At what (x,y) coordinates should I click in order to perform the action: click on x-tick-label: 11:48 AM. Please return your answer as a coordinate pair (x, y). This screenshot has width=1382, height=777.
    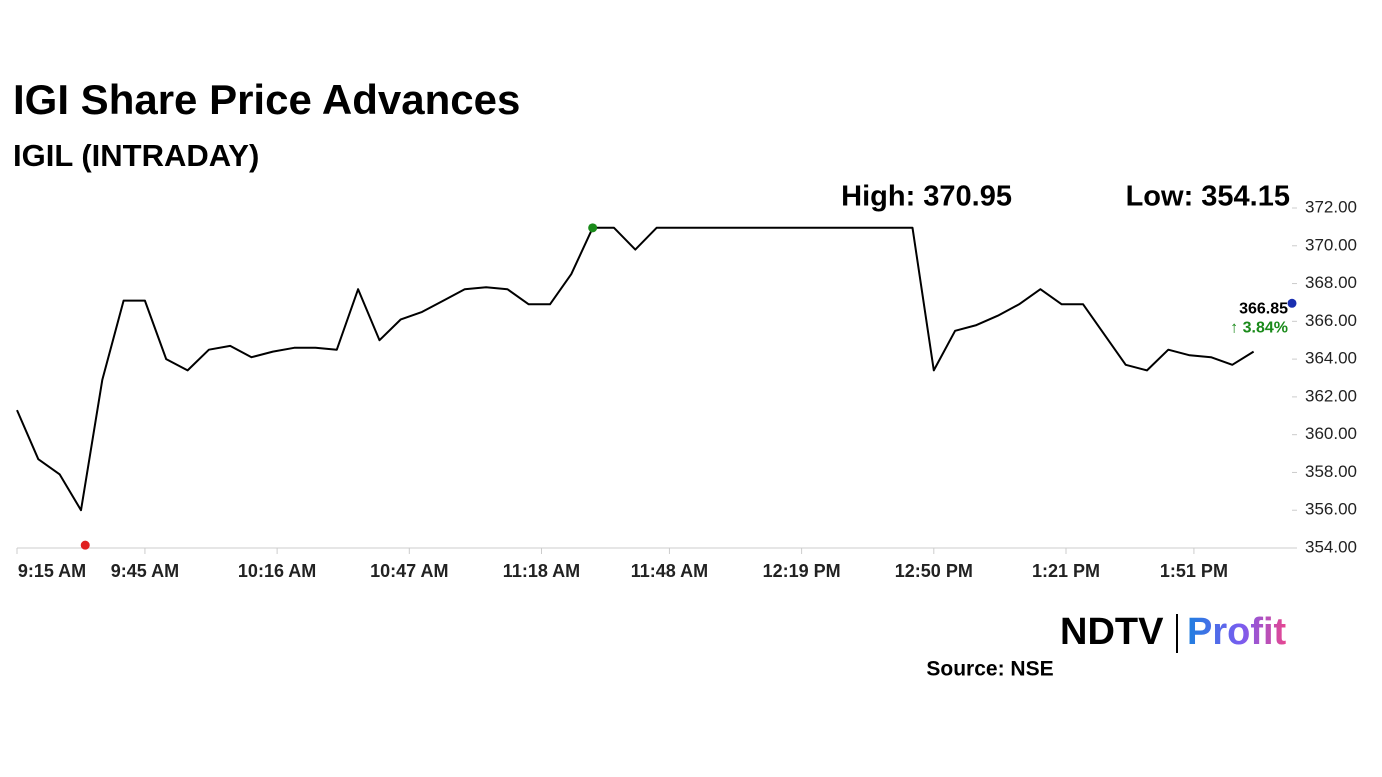
    Looking at the image, I should click on (669, 571).